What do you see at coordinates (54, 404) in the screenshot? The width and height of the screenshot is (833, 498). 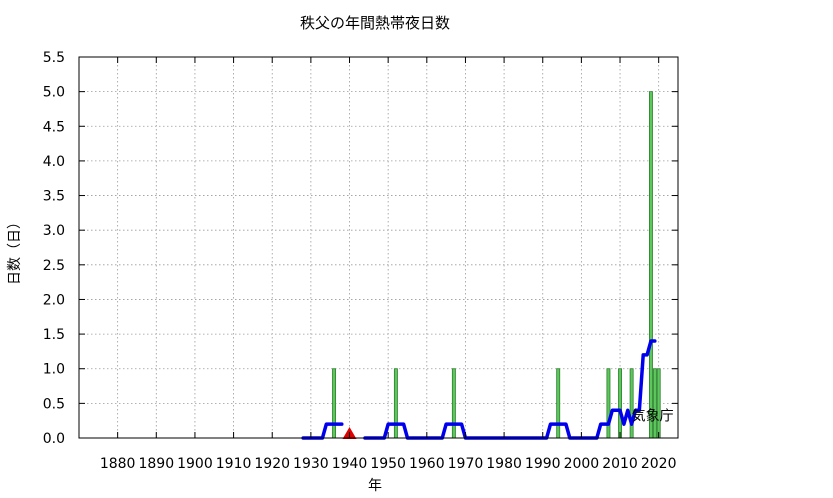 I see `y-tick-label: 0.5` at bounding box center [54, 404].